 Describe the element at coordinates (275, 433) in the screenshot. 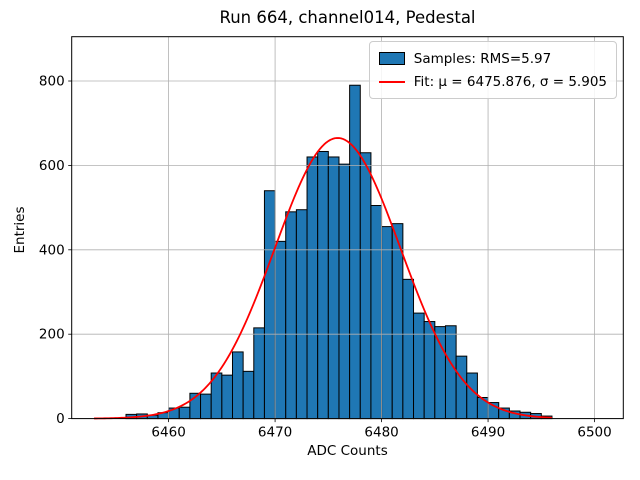

I see `x-tick-label: 6470` at that location.